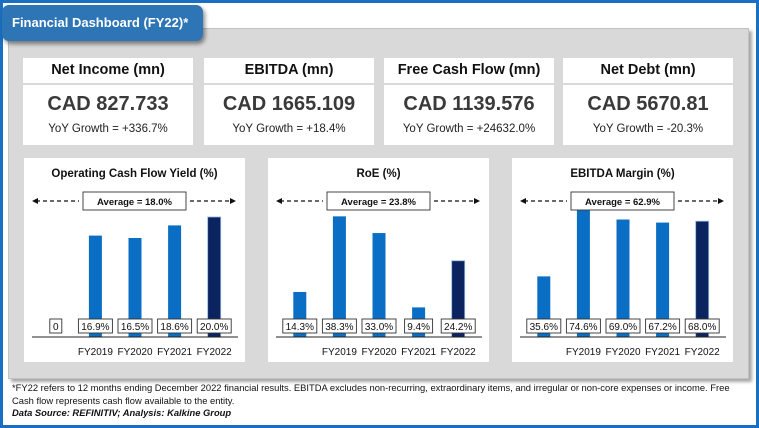 This screenshot has height=428, width=759. I want to click on data-label: 20.0%, so click(214, 327).